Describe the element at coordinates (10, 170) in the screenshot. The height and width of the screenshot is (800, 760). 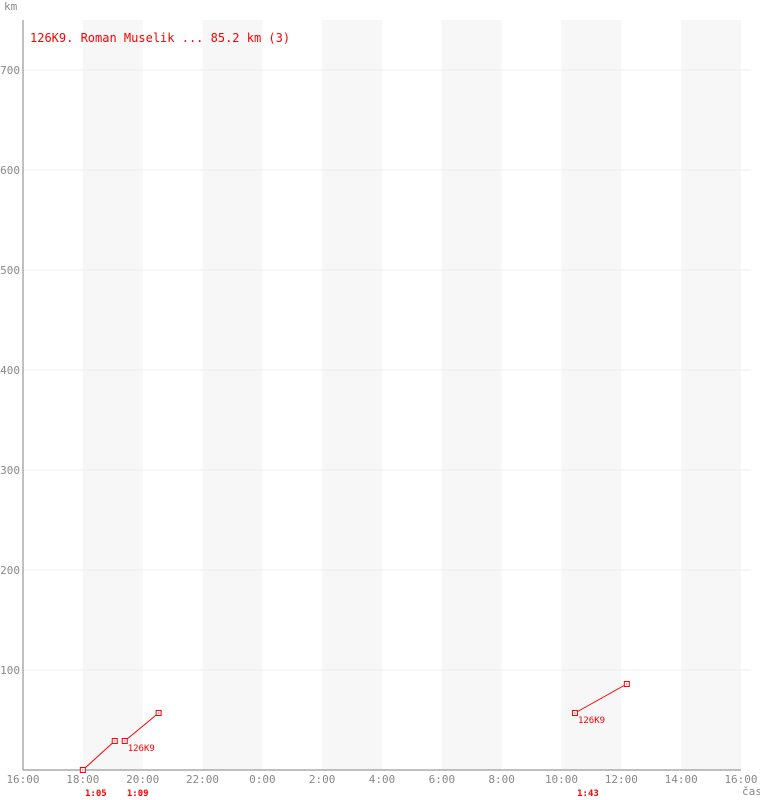
I see `y-tick-label: 600` at that location.